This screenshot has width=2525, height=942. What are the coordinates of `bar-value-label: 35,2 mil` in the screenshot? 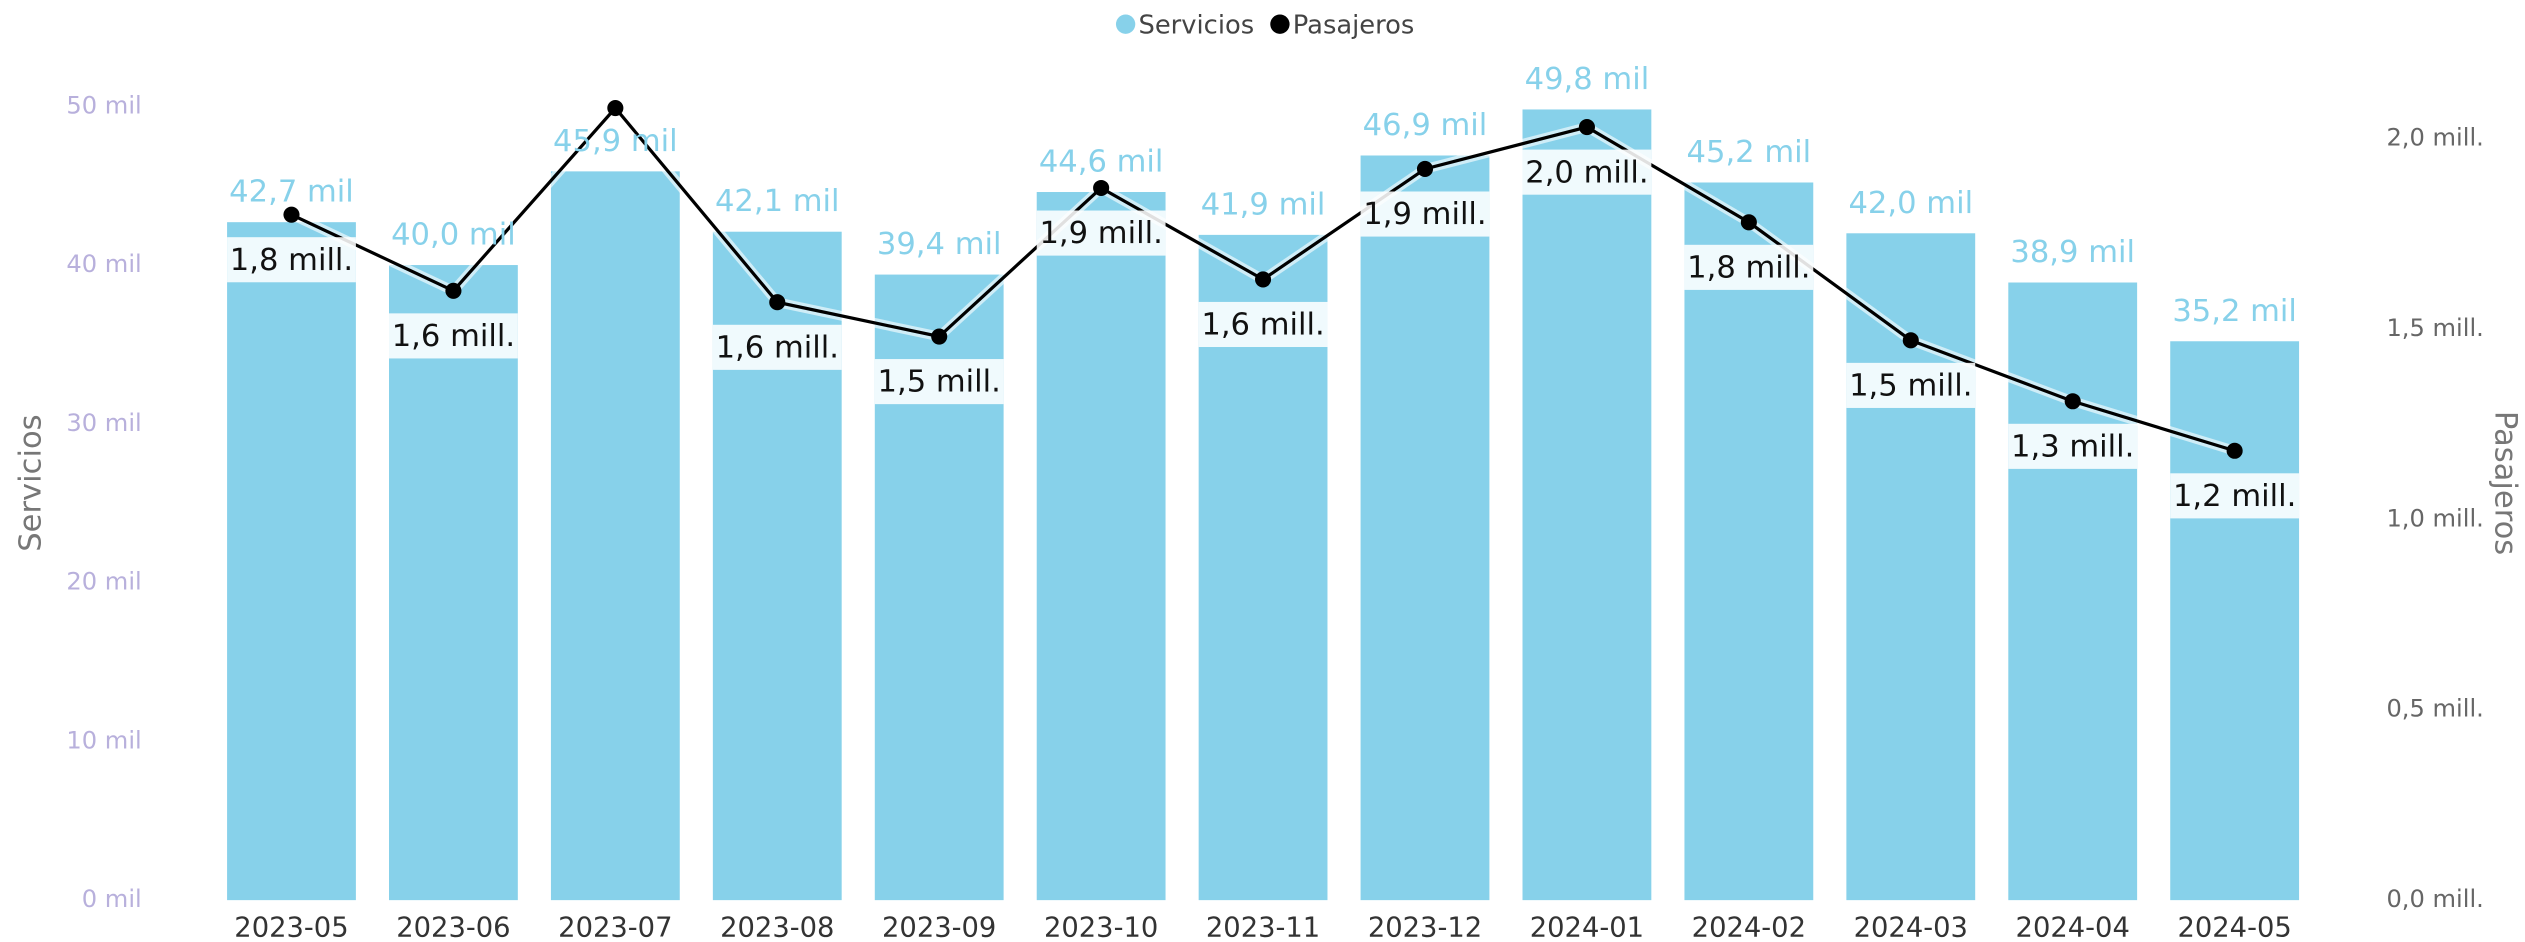 It's located at (2234, 311).